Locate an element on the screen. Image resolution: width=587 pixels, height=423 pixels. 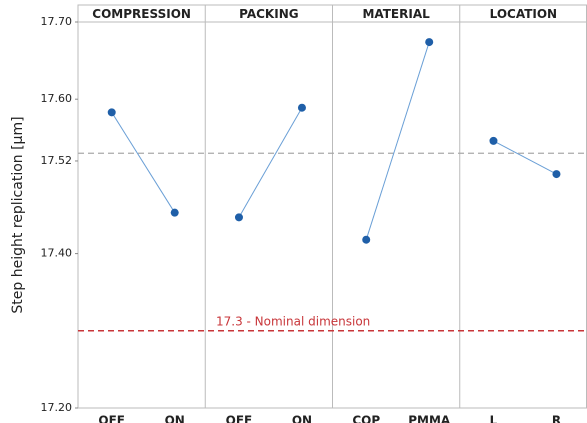
nominal-annotation: 17.3 - Nominal dimension is located at coordinates (293, 321).